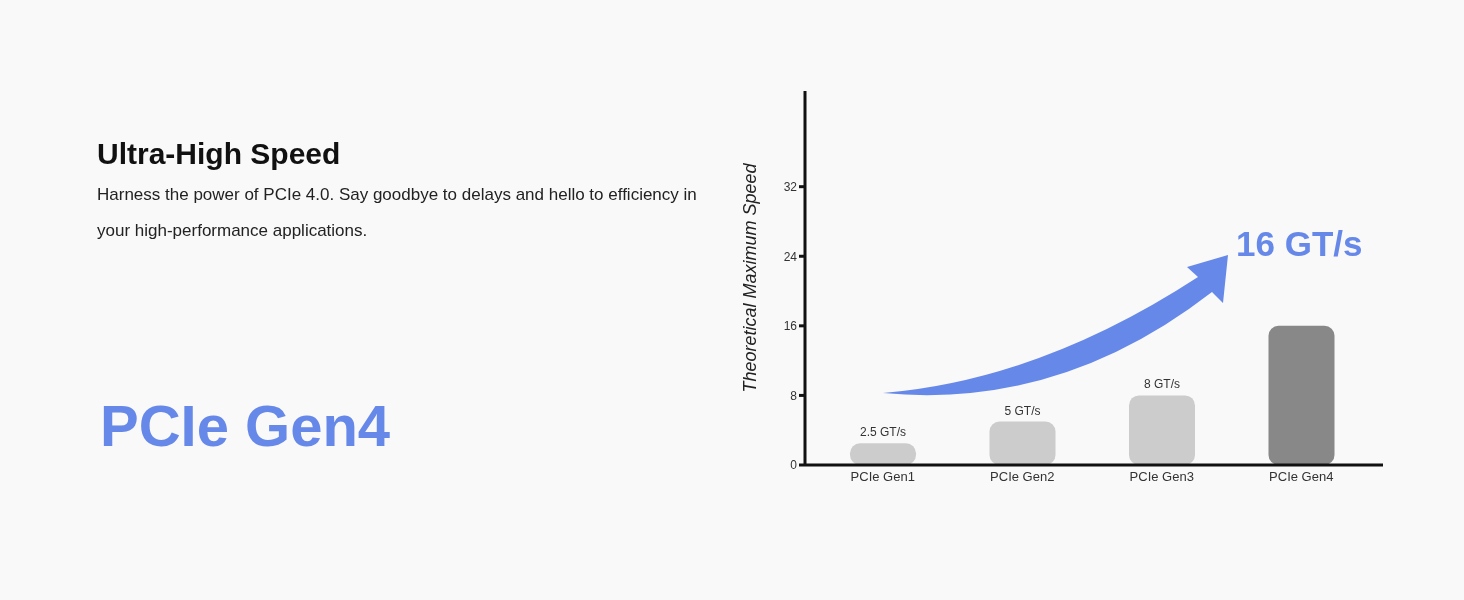  Describe the element at coordinates (219, 154) in the screenshot. I see `text: Ultra-High Speed` at that location.